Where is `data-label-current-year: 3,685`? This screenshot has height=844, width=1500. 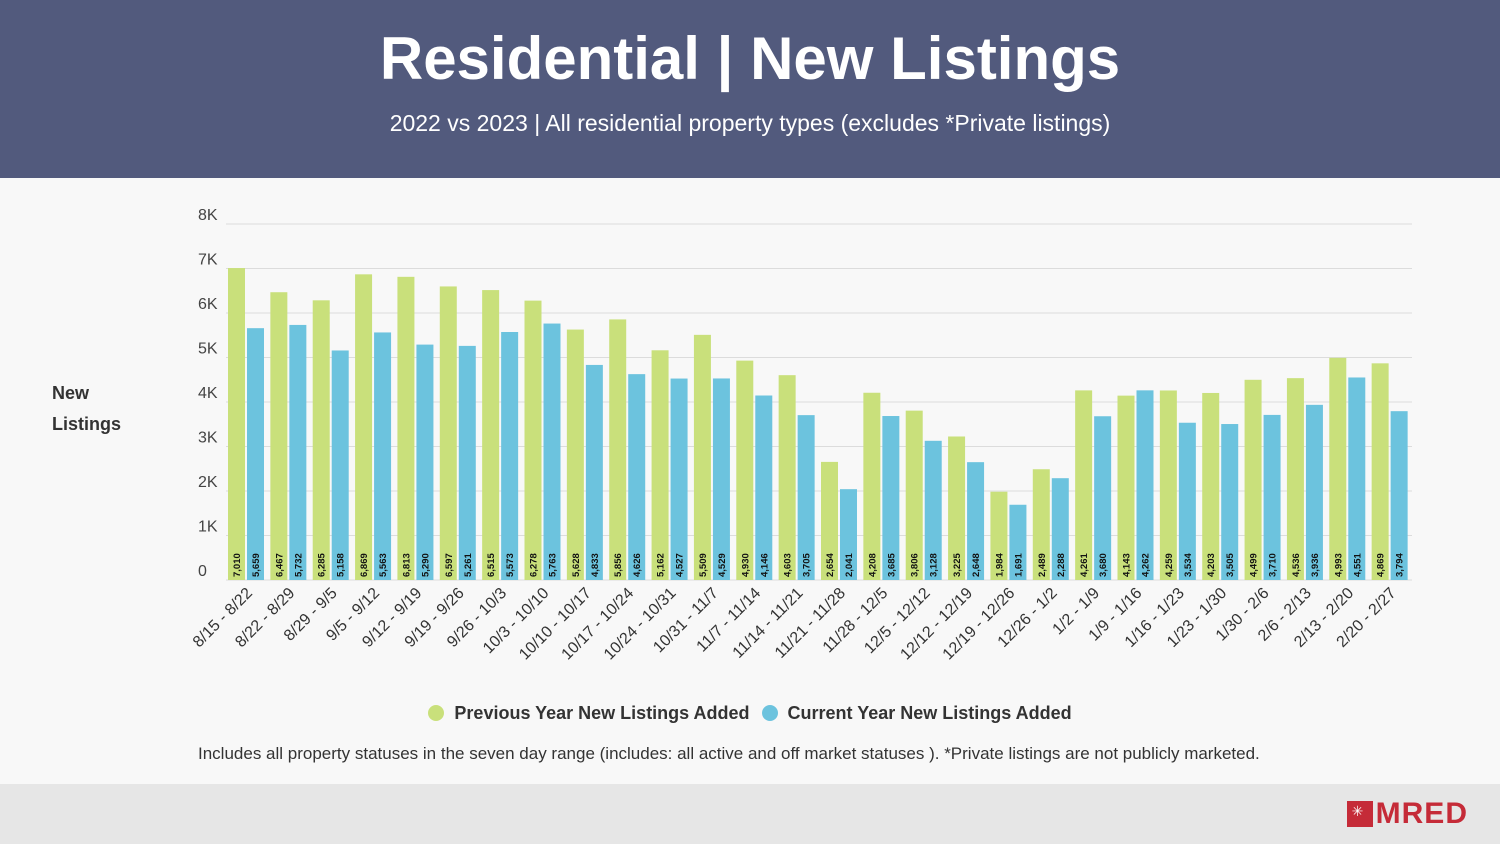
data-label-current-year: 3,685 is located at coordinates (891, 565).